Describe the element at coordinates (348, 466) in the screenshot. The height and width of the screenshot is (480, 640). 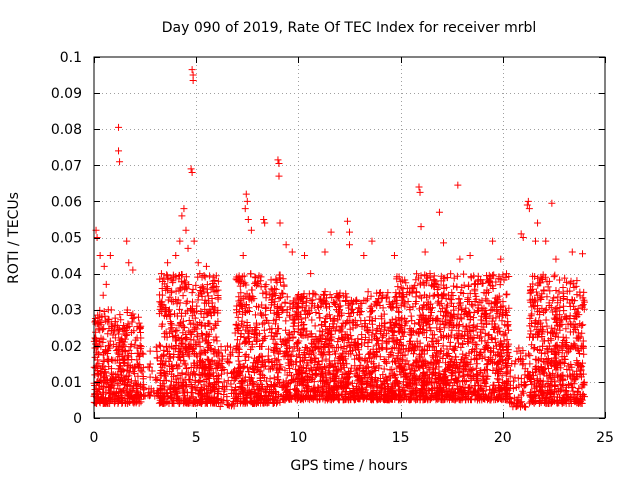
I see `x-axis-label: GPS time / hours` at that location.